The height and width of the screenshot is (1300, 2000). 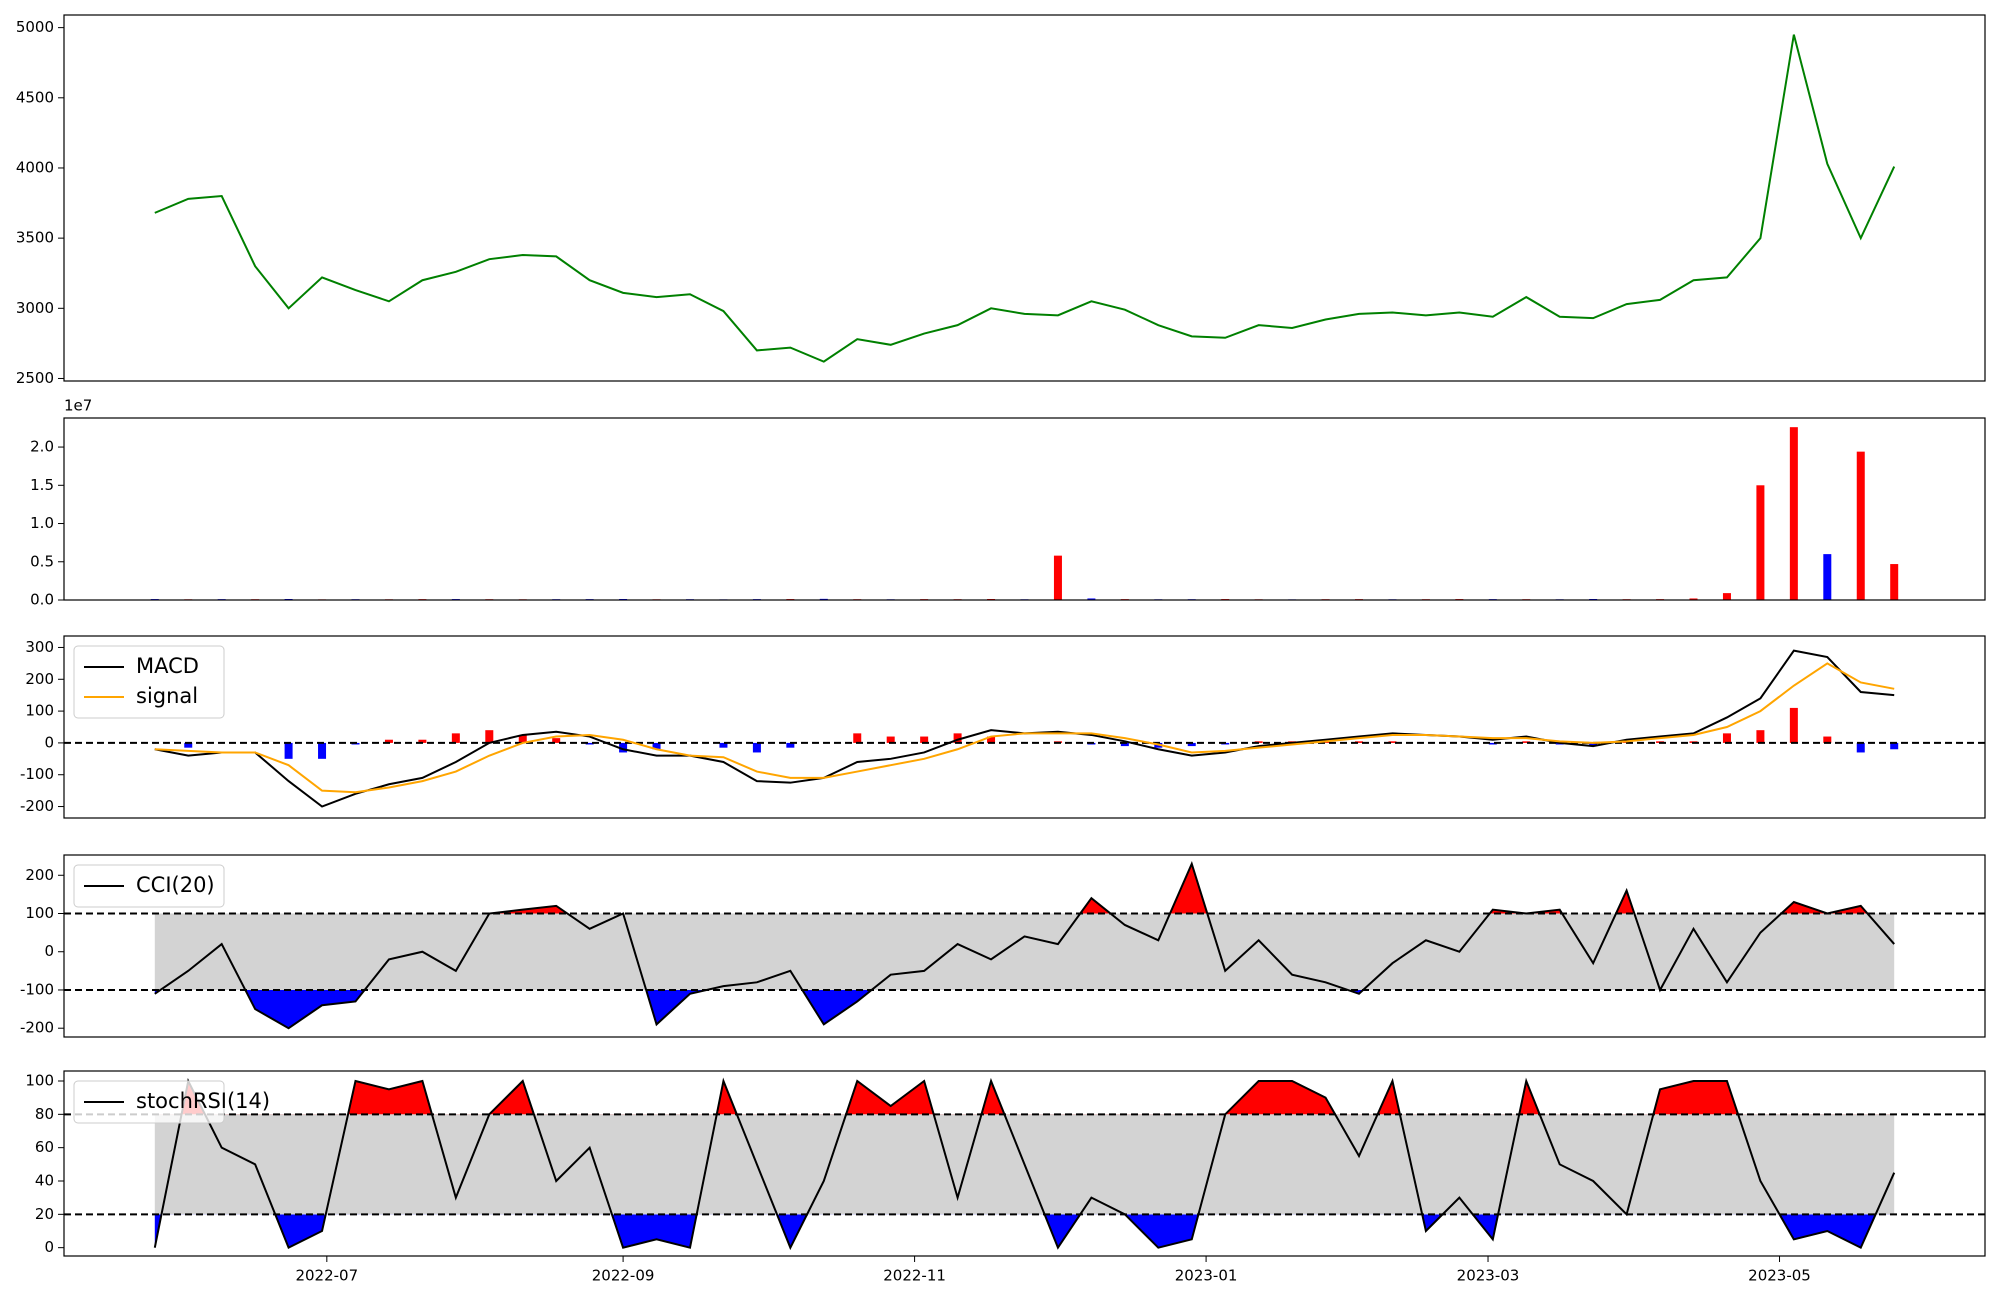 What do you see at coordinates (623, 1276) in the screenshot?
I see `x-tick-label: 2022-09` at bounding box center [623, 1276].